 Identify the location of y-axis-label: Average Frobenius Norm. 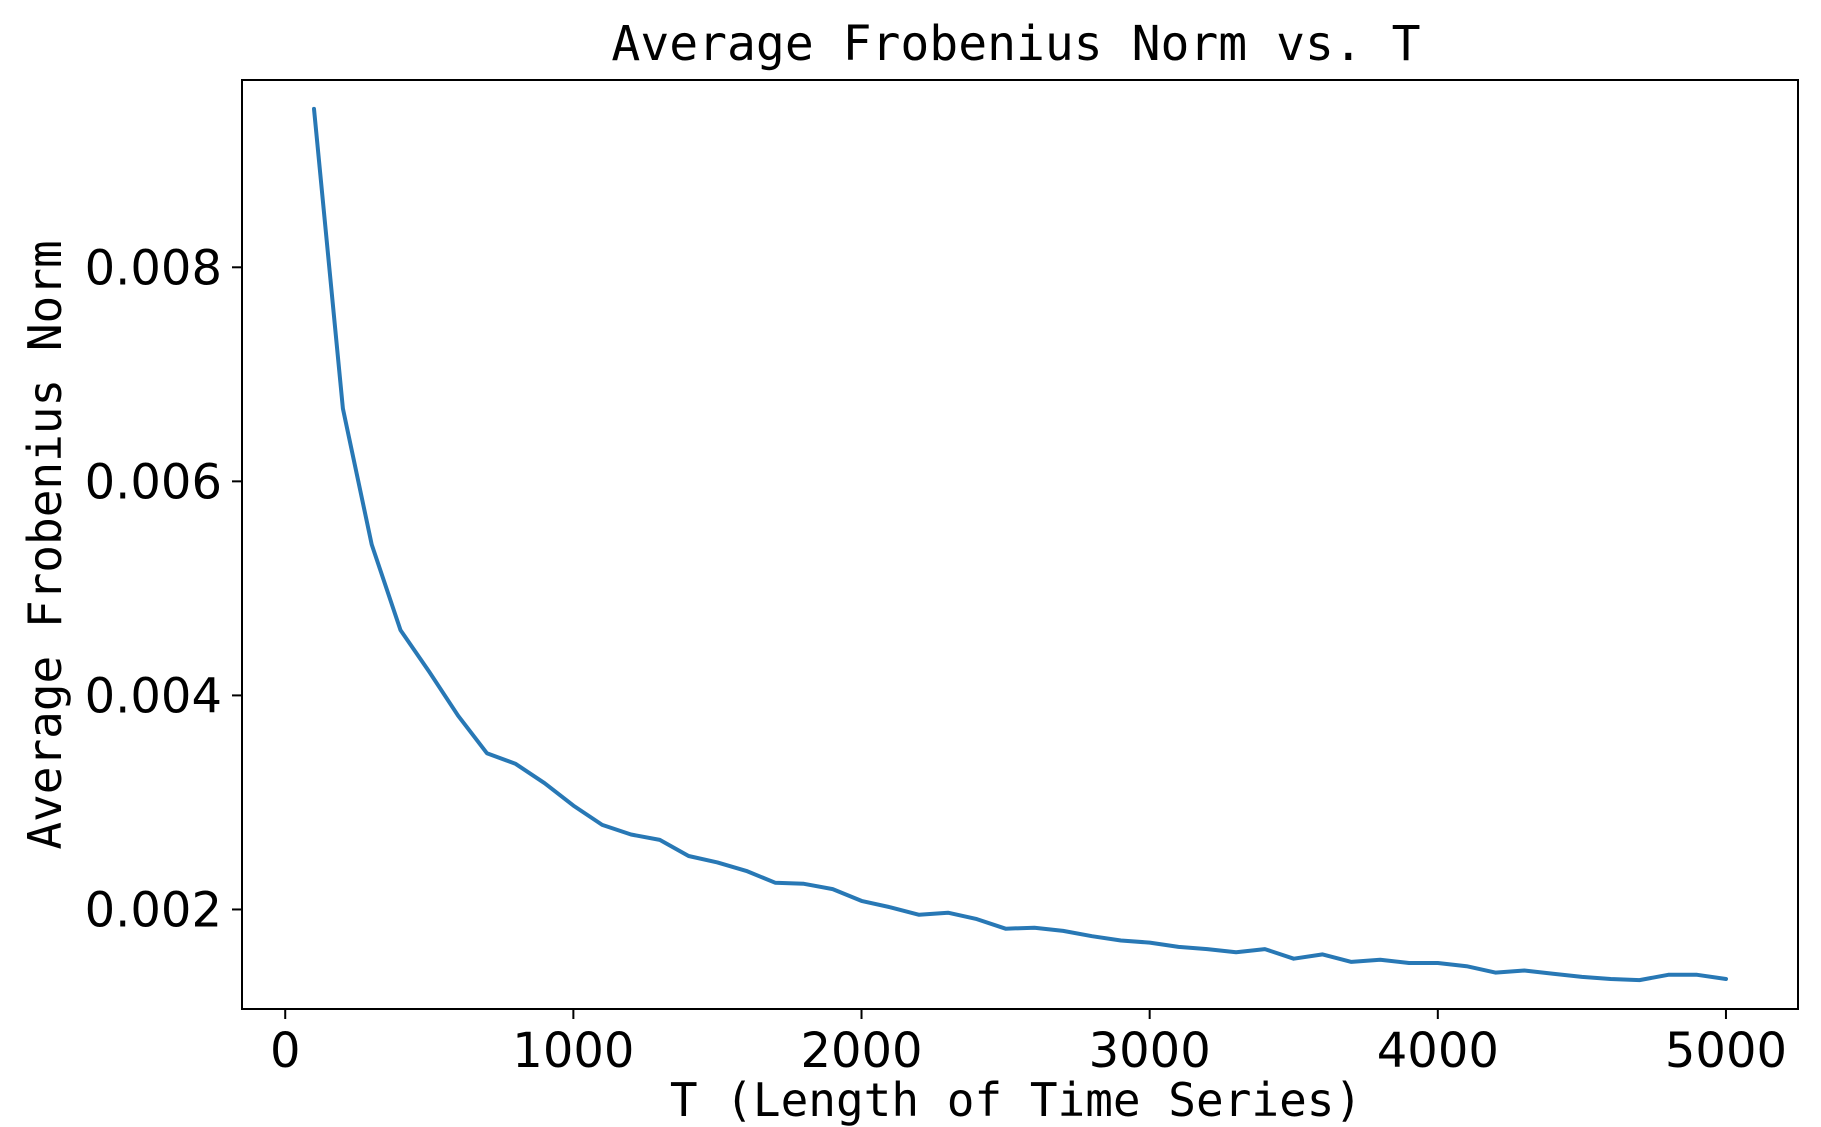
(45, 544).